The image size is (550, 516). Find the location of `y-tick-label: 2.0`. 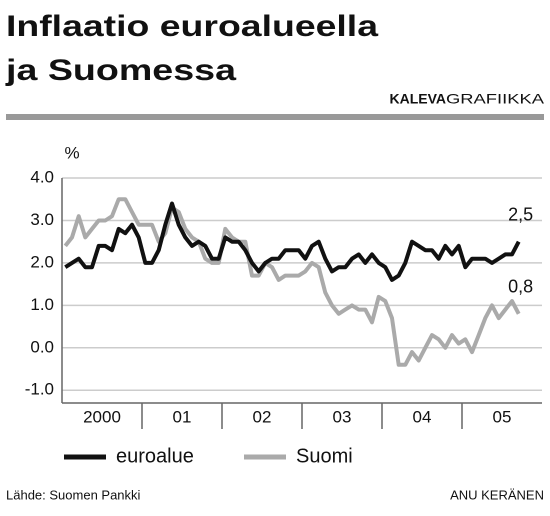

y-tick-label: 2.0 is located at coordinates (42, 261).